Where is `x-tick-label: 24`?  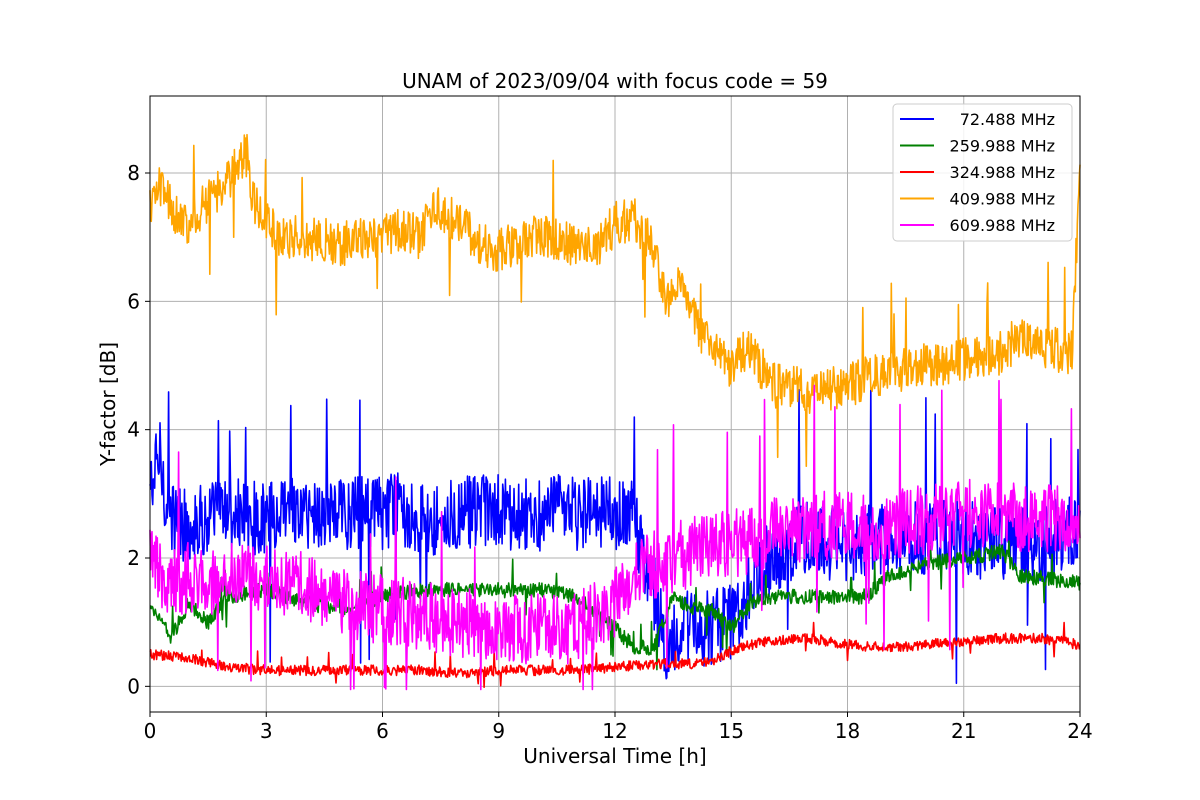 x-tick-label: 24 is located at coordinates (1079, 731).